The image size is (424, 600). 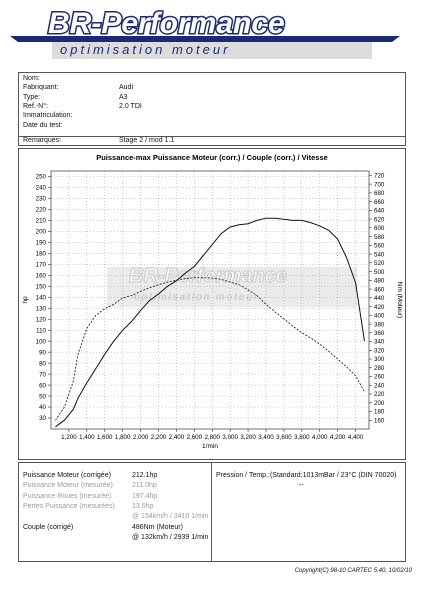 What do you see at coordinates (41, 308) in the screenshot?
I see `y-left-tick-label: 130` at bounding box center [41, 308].